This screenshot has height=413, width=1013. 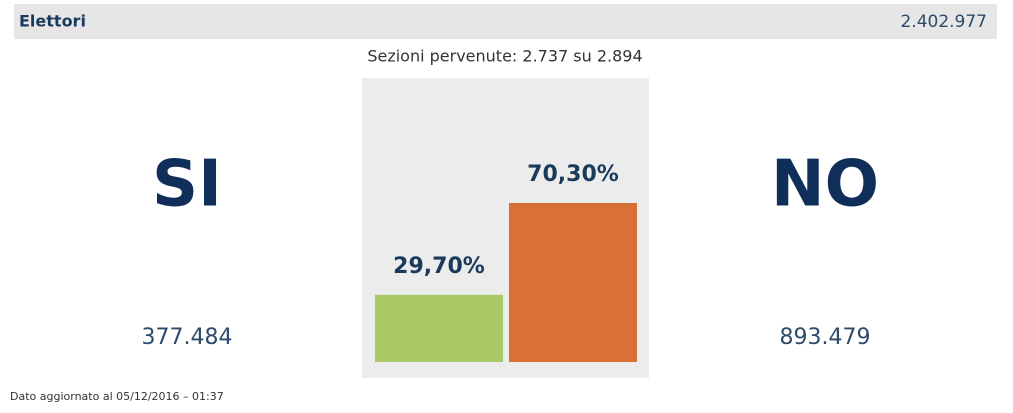 What do you see at coordinates (52, 21) in the screenshot?
I see `header-label: Elettori` at bounding box center [52, 21].